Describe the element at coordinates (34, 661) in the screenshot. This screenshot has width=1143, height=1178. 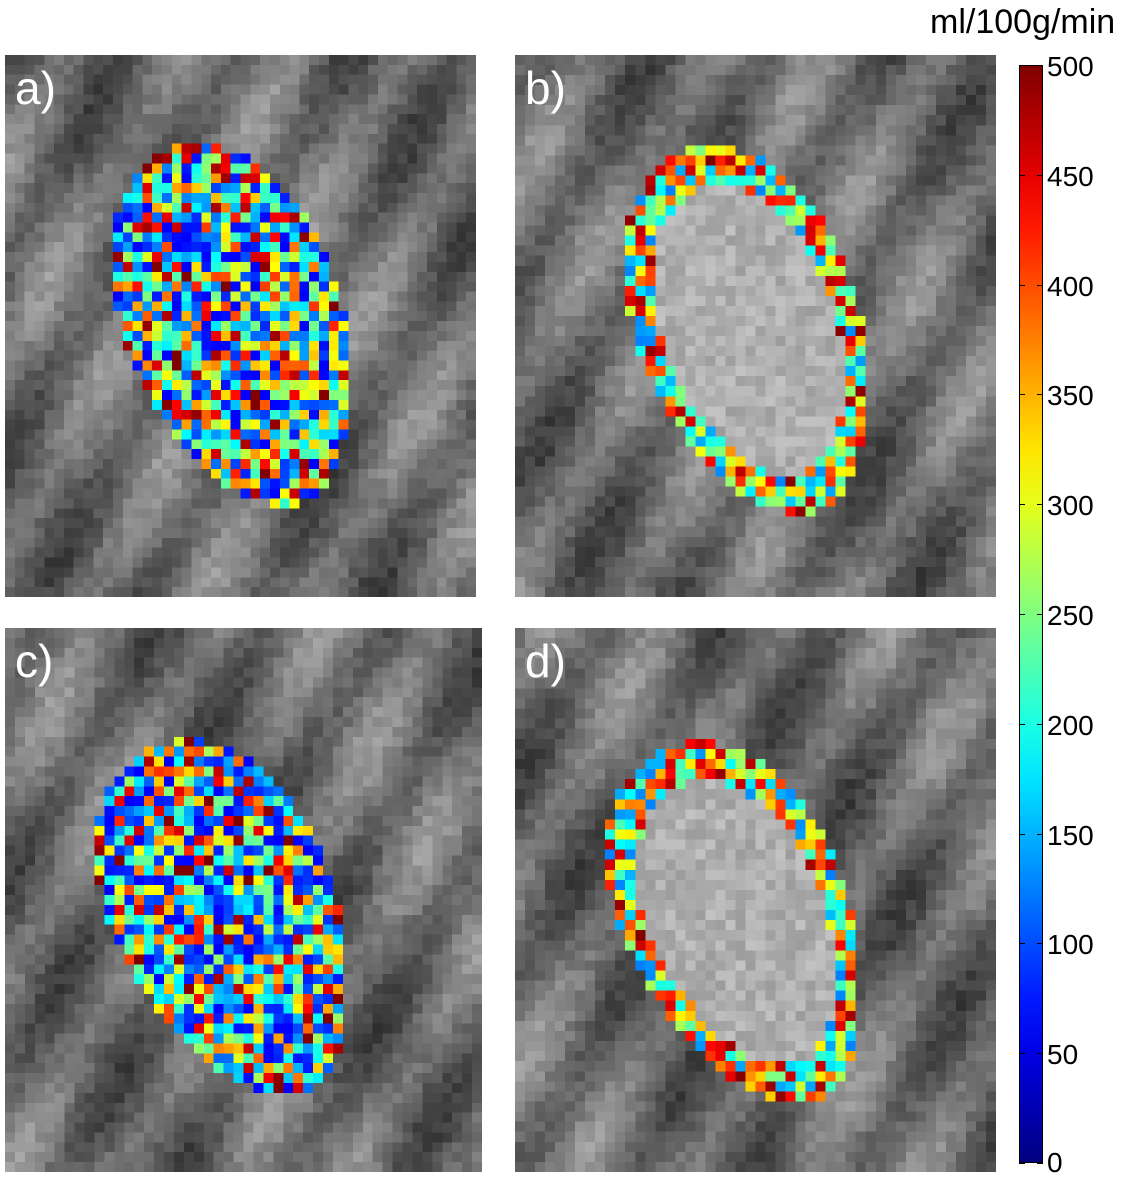
I see `panel-c-label: c)` at that location.